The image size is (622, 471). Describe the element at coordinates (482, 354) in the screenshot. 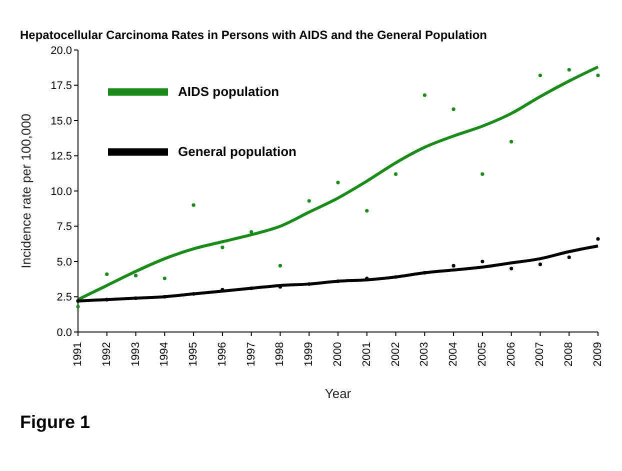

I see `x-tick-label: 2005` at that location.